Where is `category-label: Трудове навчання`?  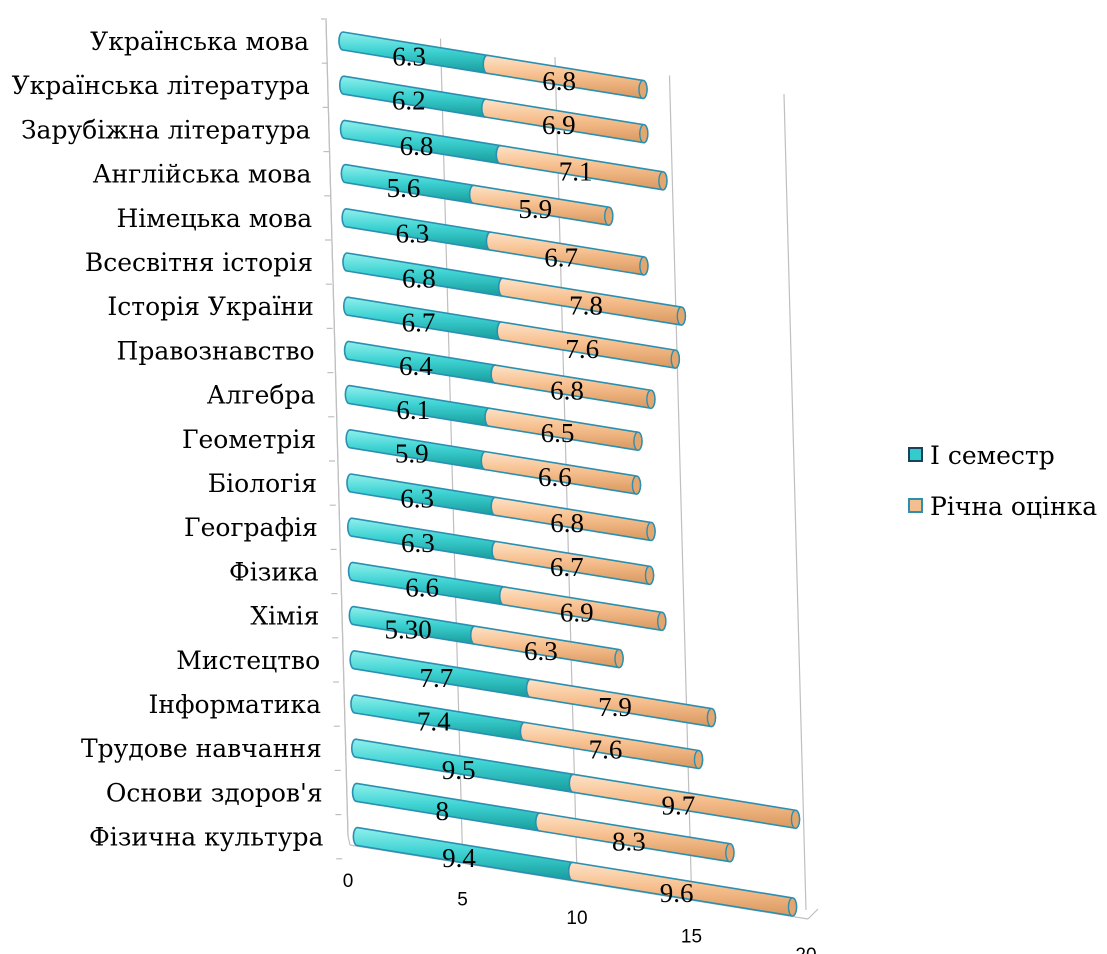
category-label: Трудове навчання is located at coordinates (201, 748).